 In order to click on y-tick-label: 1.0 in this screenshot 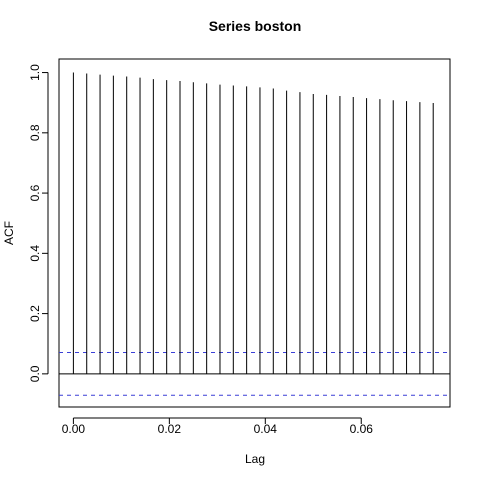, I will do `click(35, 72)`.